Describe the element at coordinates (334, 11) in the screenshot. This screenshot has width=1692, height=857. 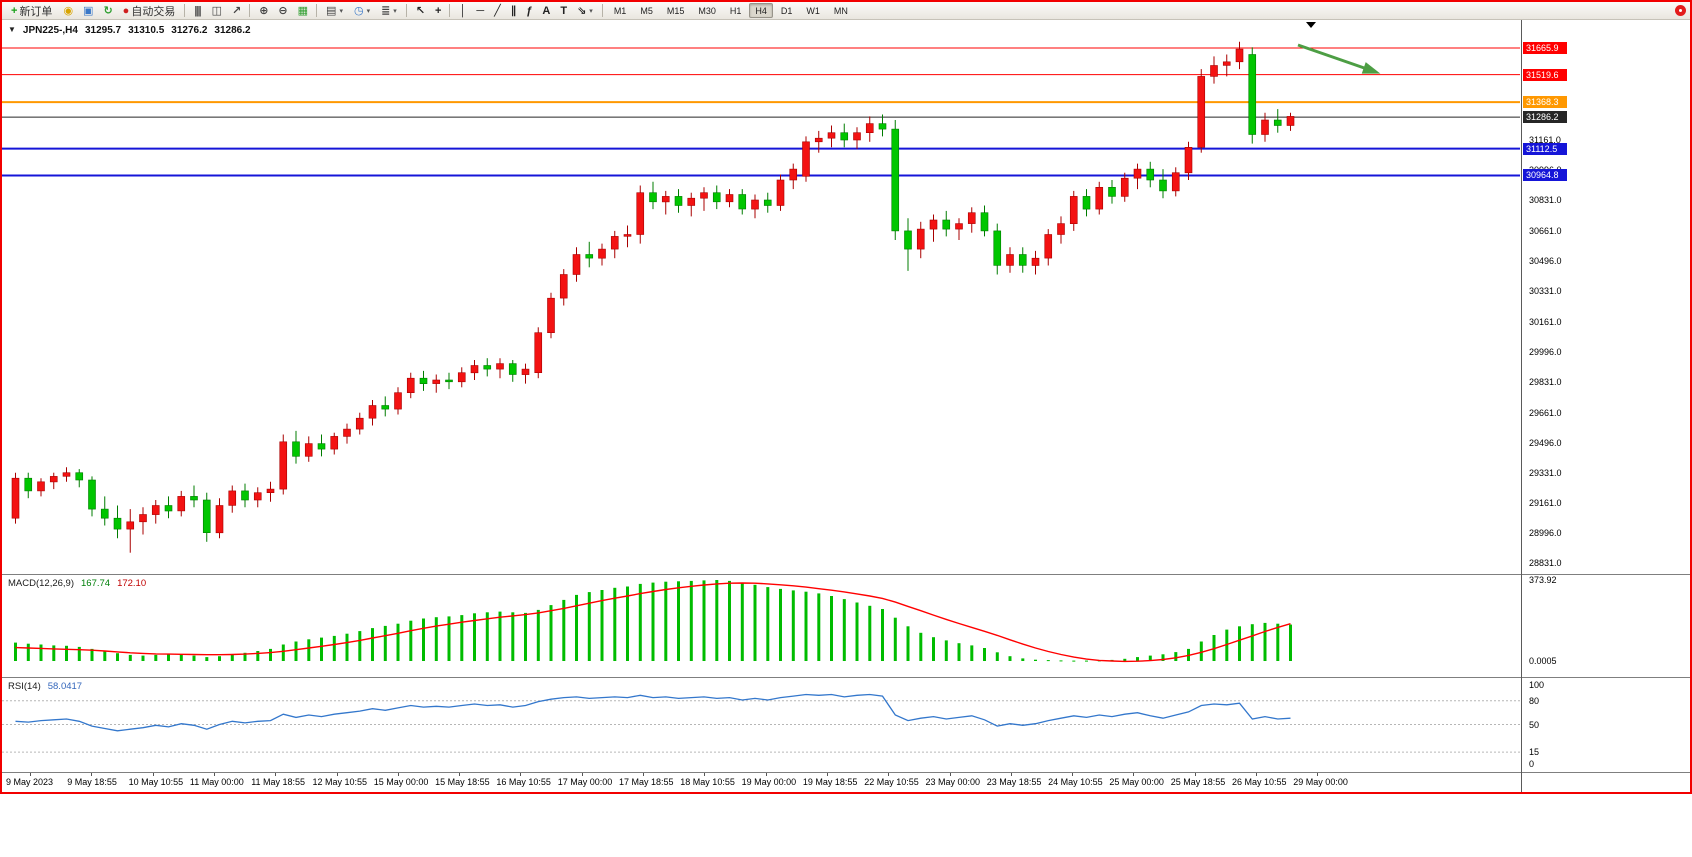
I see `chart-template-icon: ▤ ▾` at that location.